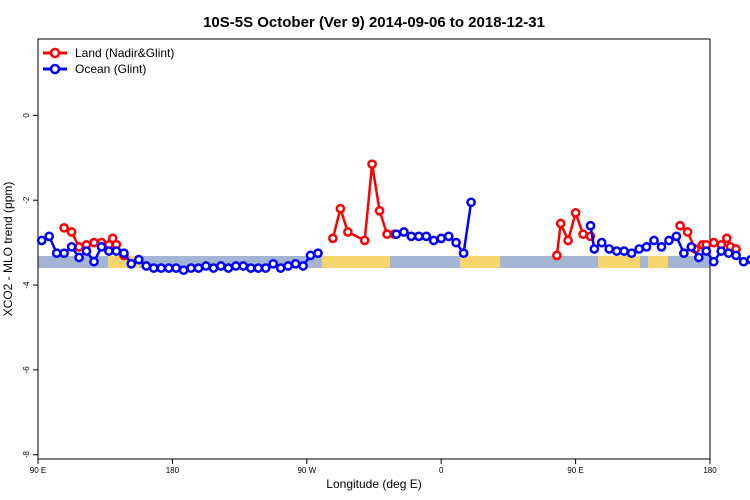 The height and width of the screenshot is (500, 750). What do you see at coordinates (8, 249) in the screenshot?
I see `y-axis-label: XCO2 - MLO trend (ppm)` at bounding box center [8, 249].